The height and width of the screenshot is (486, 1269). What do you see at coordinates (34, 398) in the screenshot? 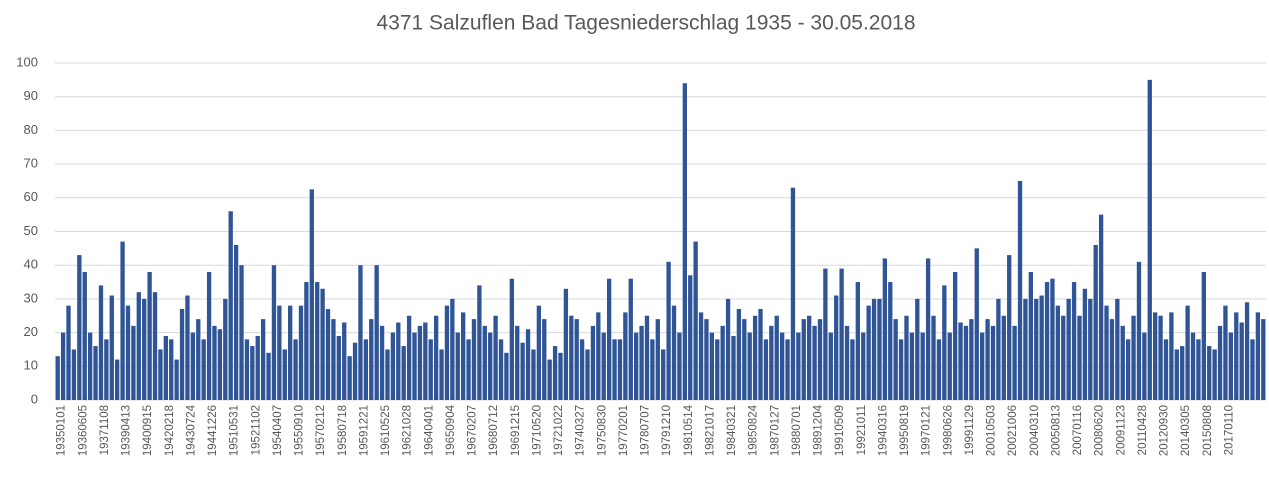
I see `y-tick-label: 0` at bounding box center [34, 398].